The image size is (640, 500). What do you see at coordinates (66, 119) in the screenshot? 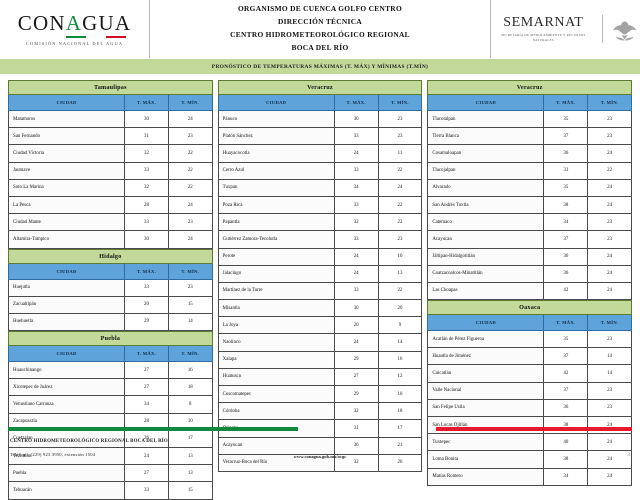
I see `cell-city: Matamoros` at bounding box center [66, 119].